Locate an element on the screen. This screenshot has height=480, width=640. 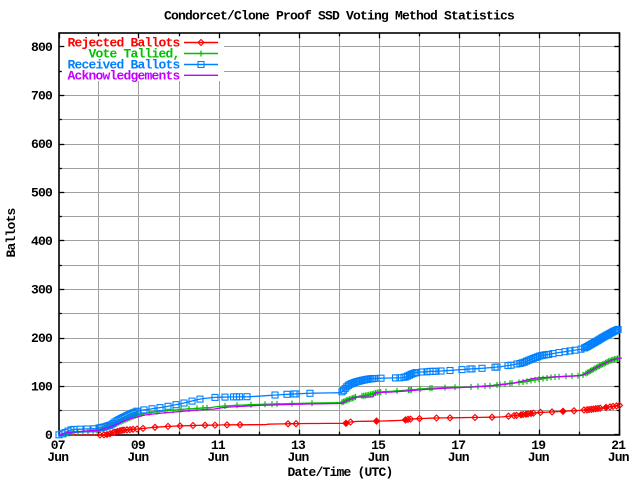
svg-text: Date/Time (UTC) is located at coordinates (339, 472).